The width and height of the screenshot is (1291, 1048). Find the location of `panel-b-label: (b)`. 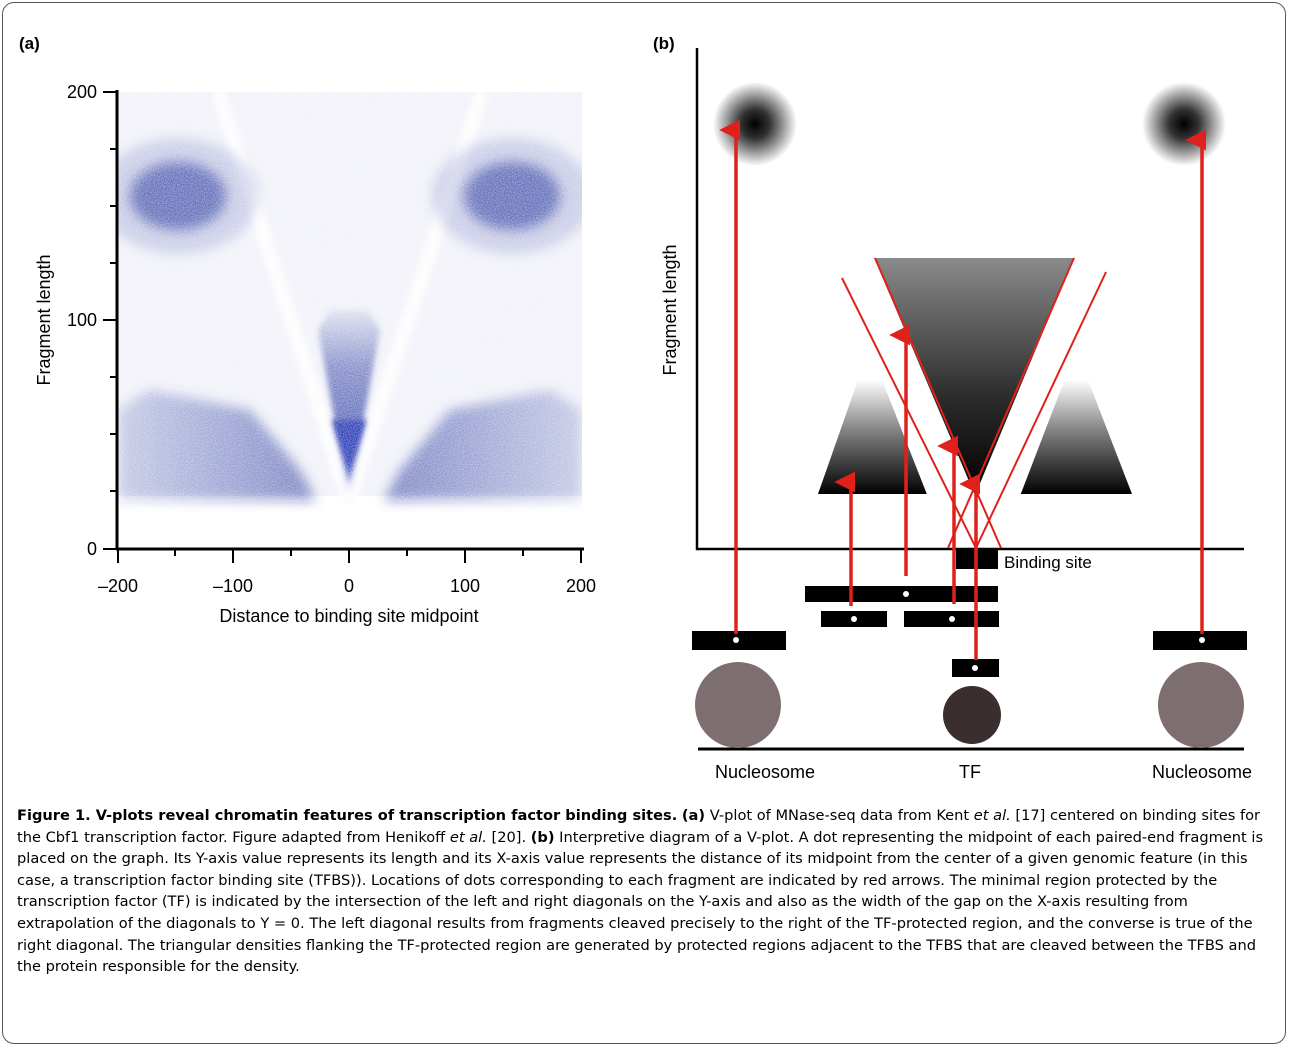

panel-b-label: (b) is located at coordinates (664, 43).